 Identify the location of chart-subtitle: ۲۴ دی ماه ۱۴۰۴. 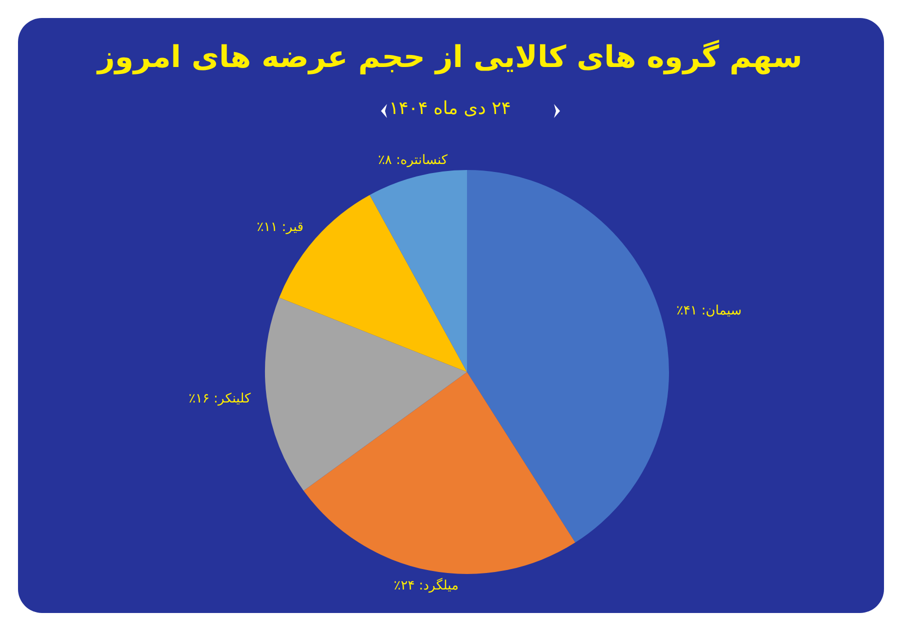
(450, 108).